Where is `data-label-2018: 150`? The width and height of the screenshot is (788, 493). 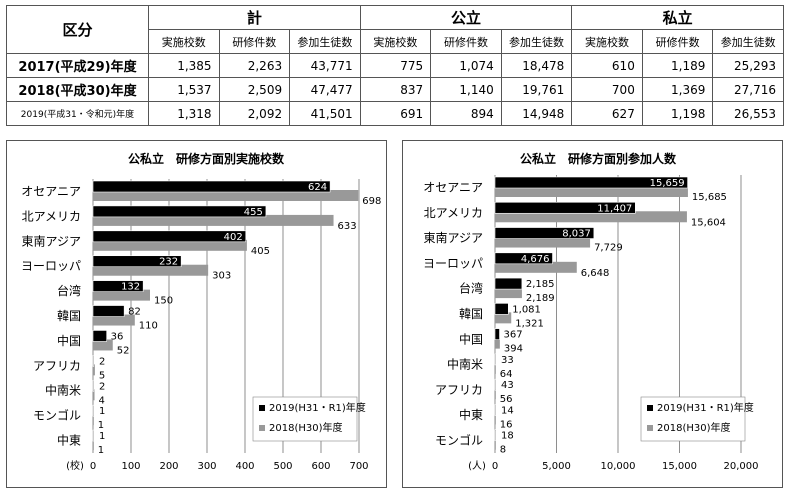
data-label-2018: 150 is located at coordinates (163, 301).